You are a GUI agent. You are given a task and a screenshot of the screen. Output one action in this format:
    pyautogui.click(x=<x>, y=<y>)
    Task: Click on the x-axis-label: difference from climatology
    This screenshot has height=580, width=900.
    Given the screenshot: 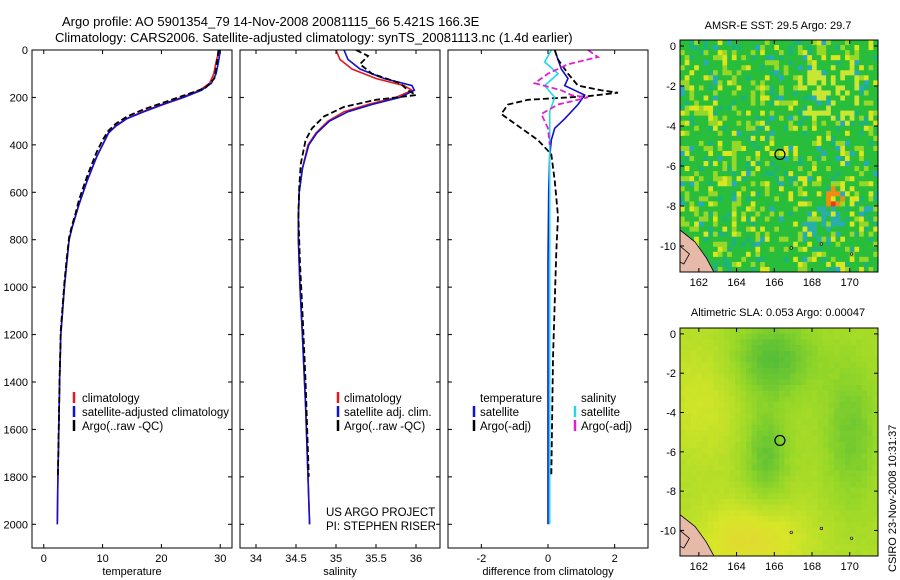 What is the action you would take?
    pyautogui.click(x=548, y=572)
    